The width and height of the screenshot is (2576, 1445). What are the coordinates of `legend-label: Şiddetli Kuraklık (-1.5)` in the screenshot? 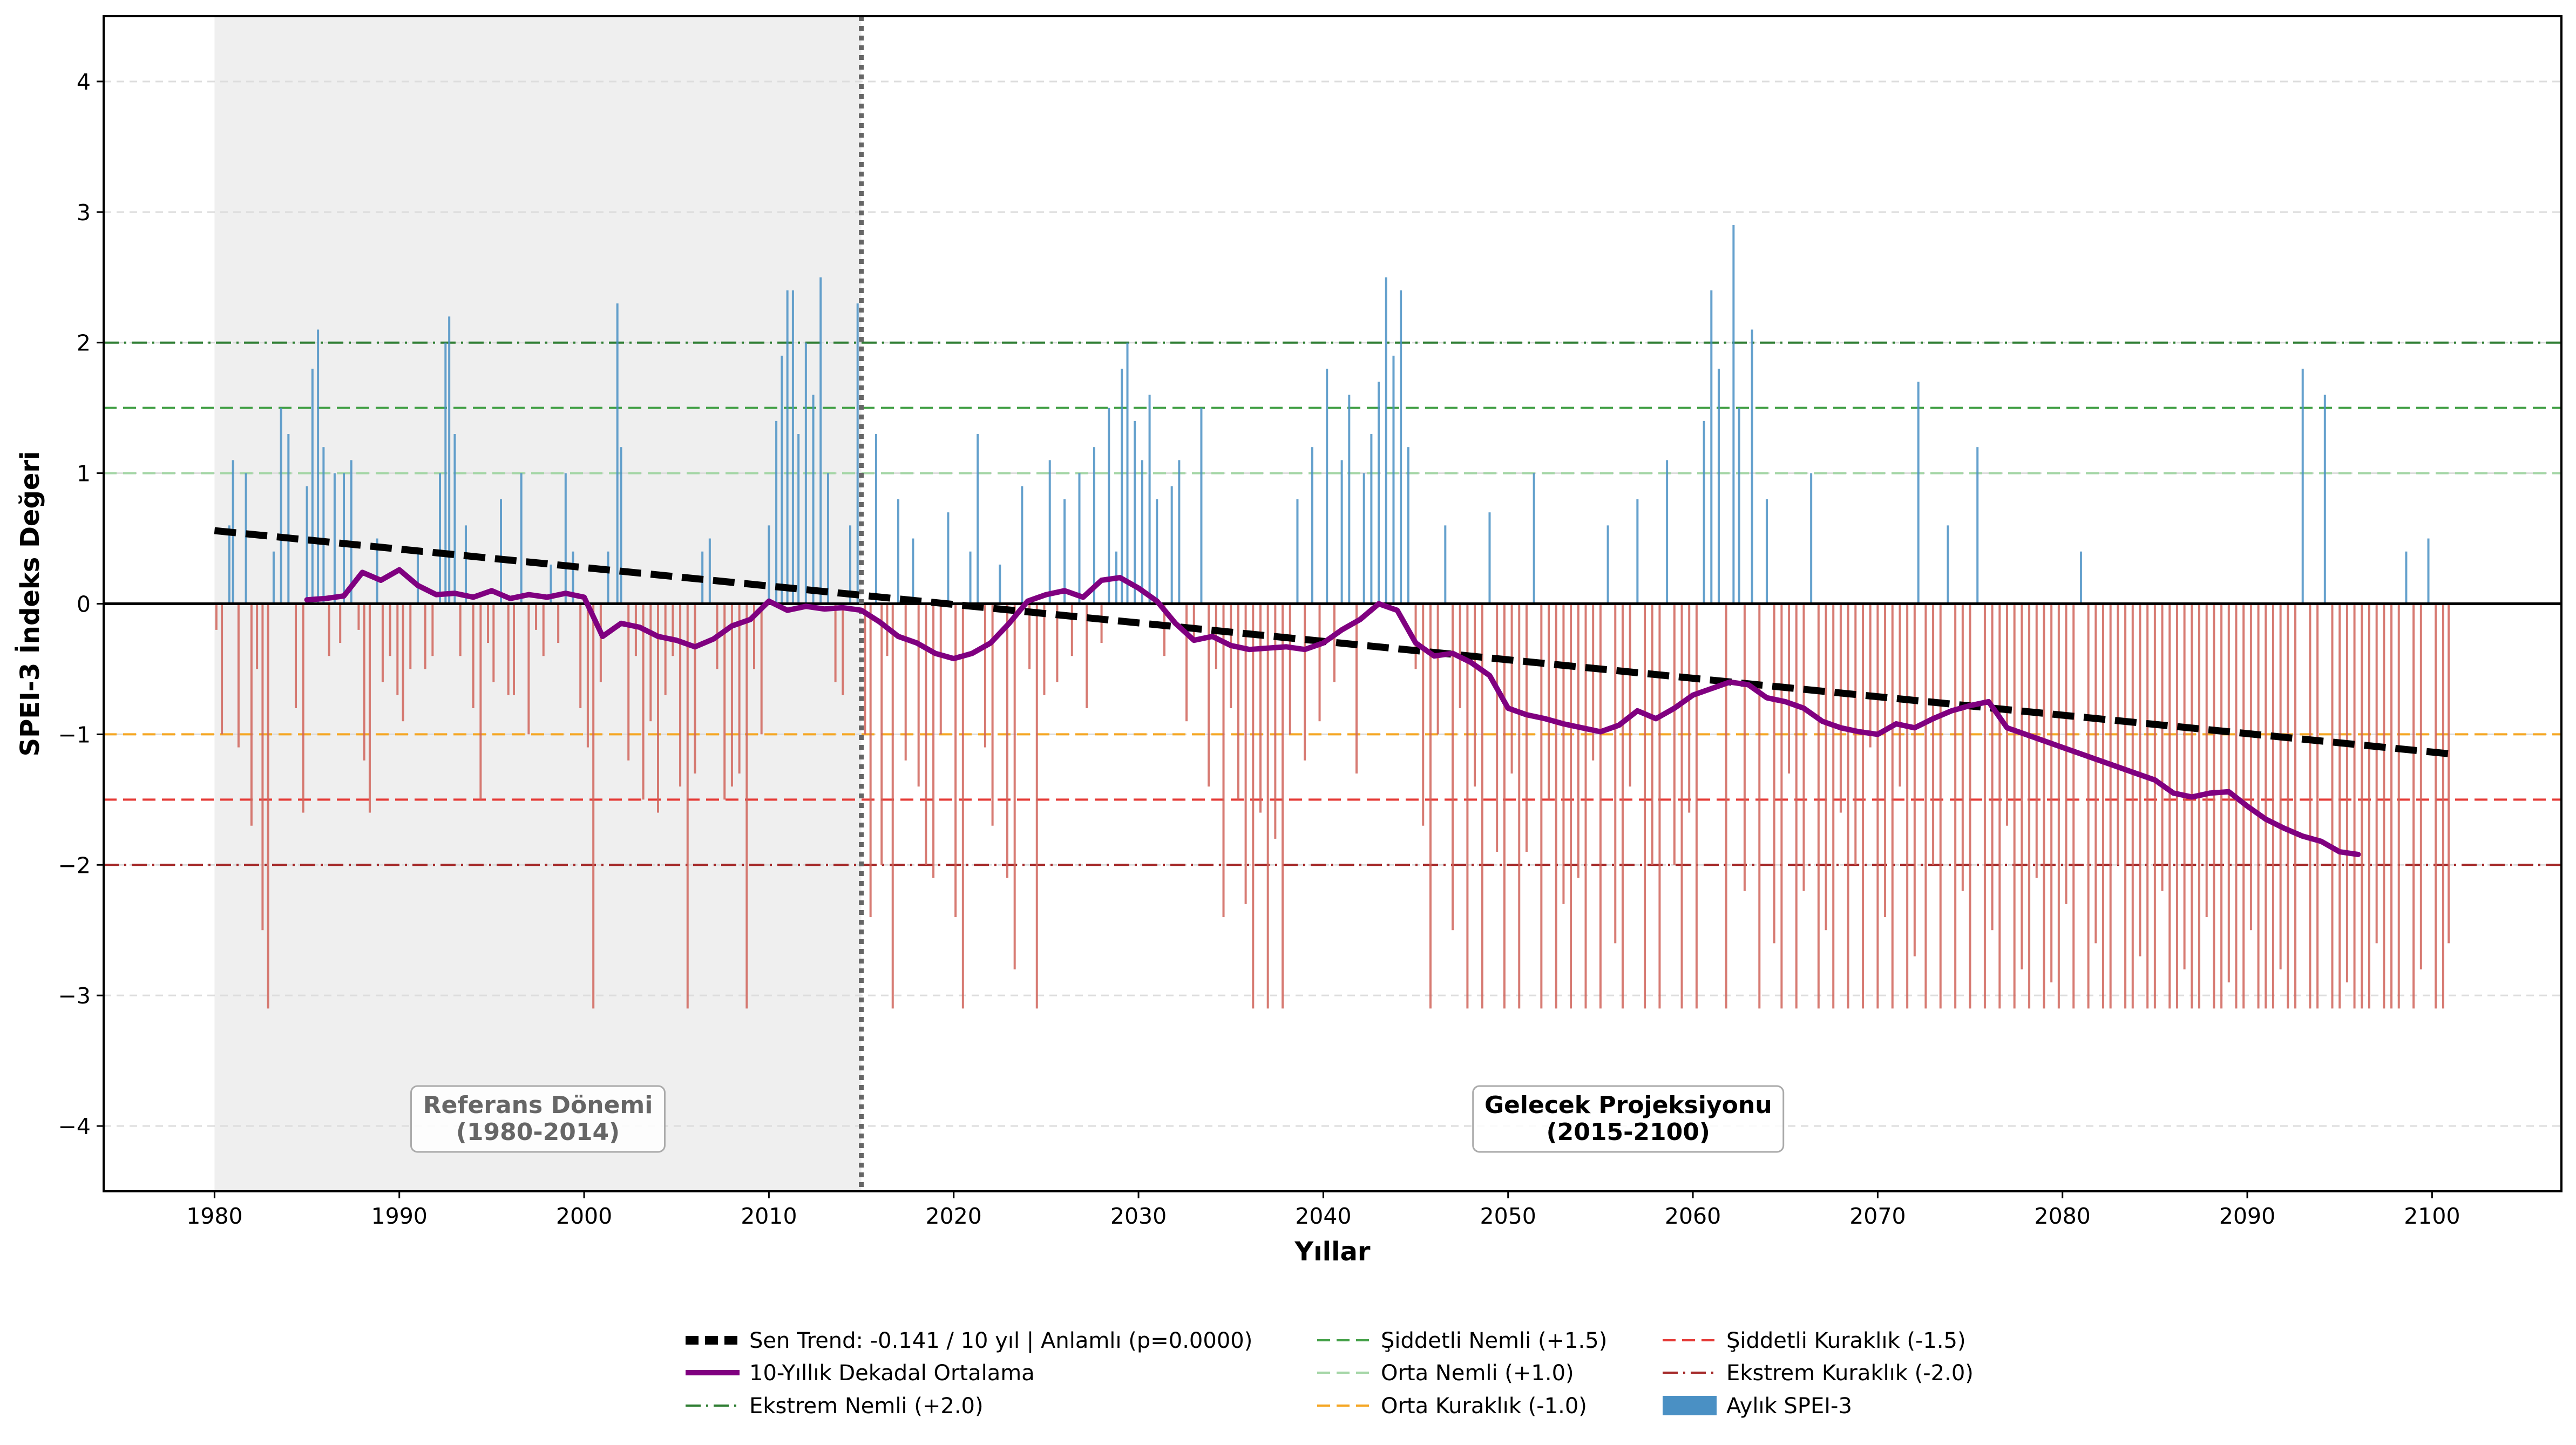 It's located at (1846, 1340).